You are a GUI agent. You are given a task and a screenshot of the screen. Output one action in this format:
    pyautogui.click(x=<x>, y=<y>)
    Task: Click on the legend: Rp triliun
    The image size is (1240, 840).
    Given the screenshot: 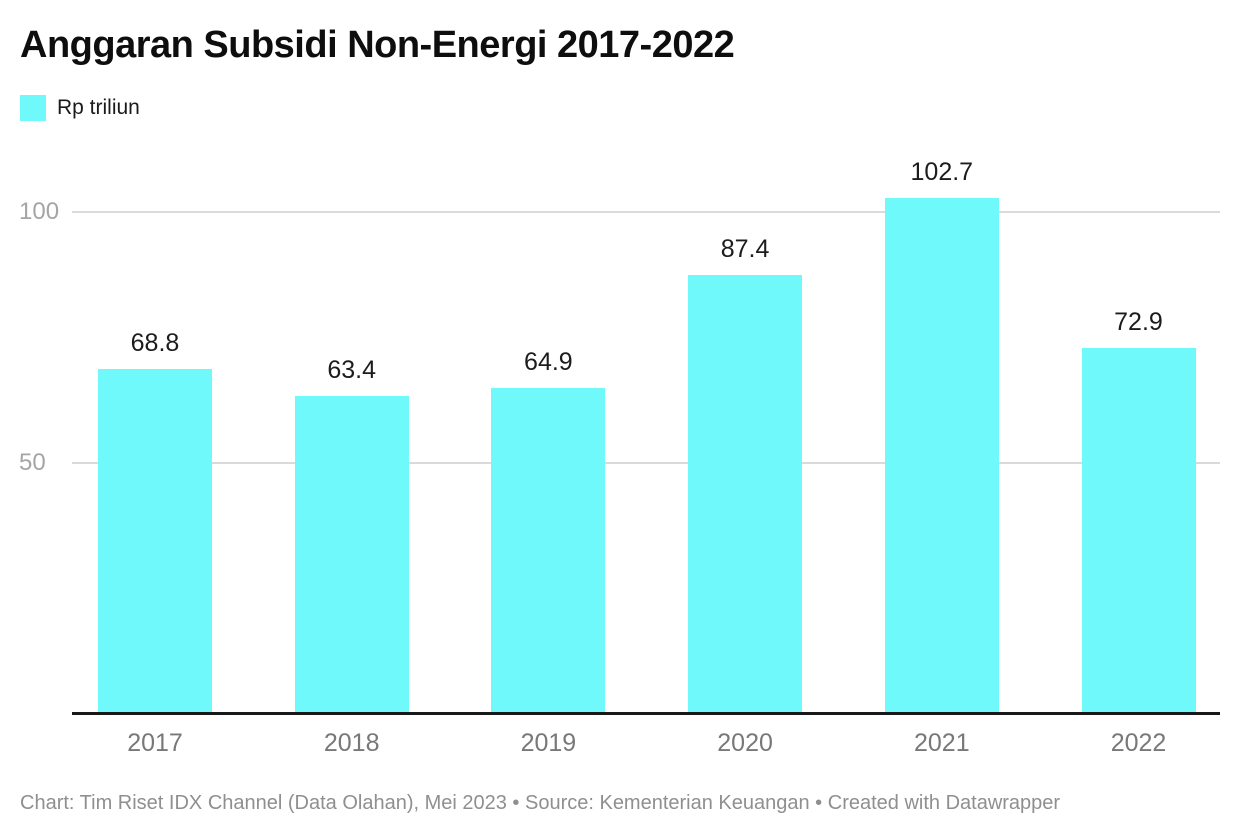 What is the action you would take?
    pyautogui.click(x=80, y=108)
    